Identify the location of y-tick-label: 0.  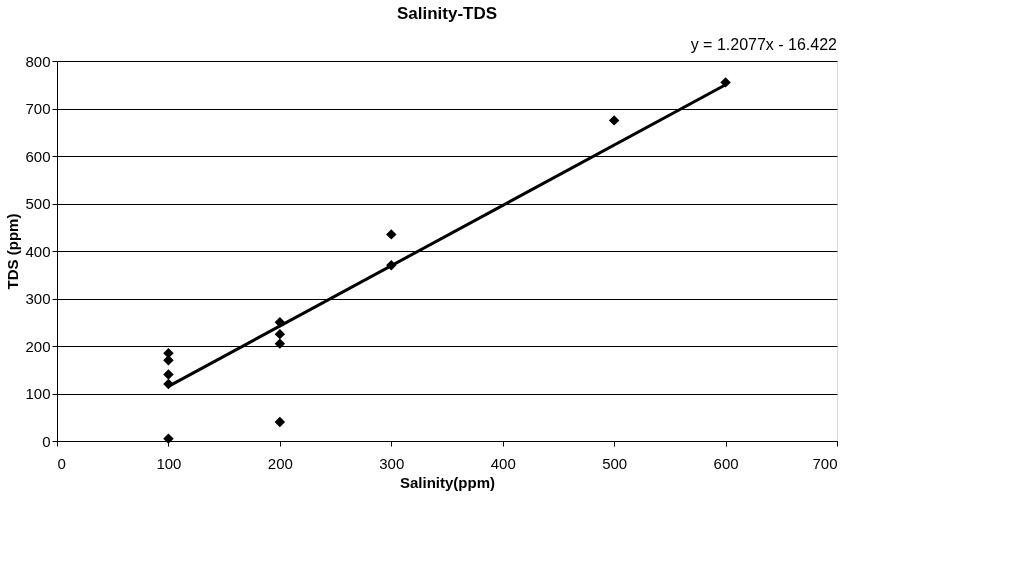
(46, 441).